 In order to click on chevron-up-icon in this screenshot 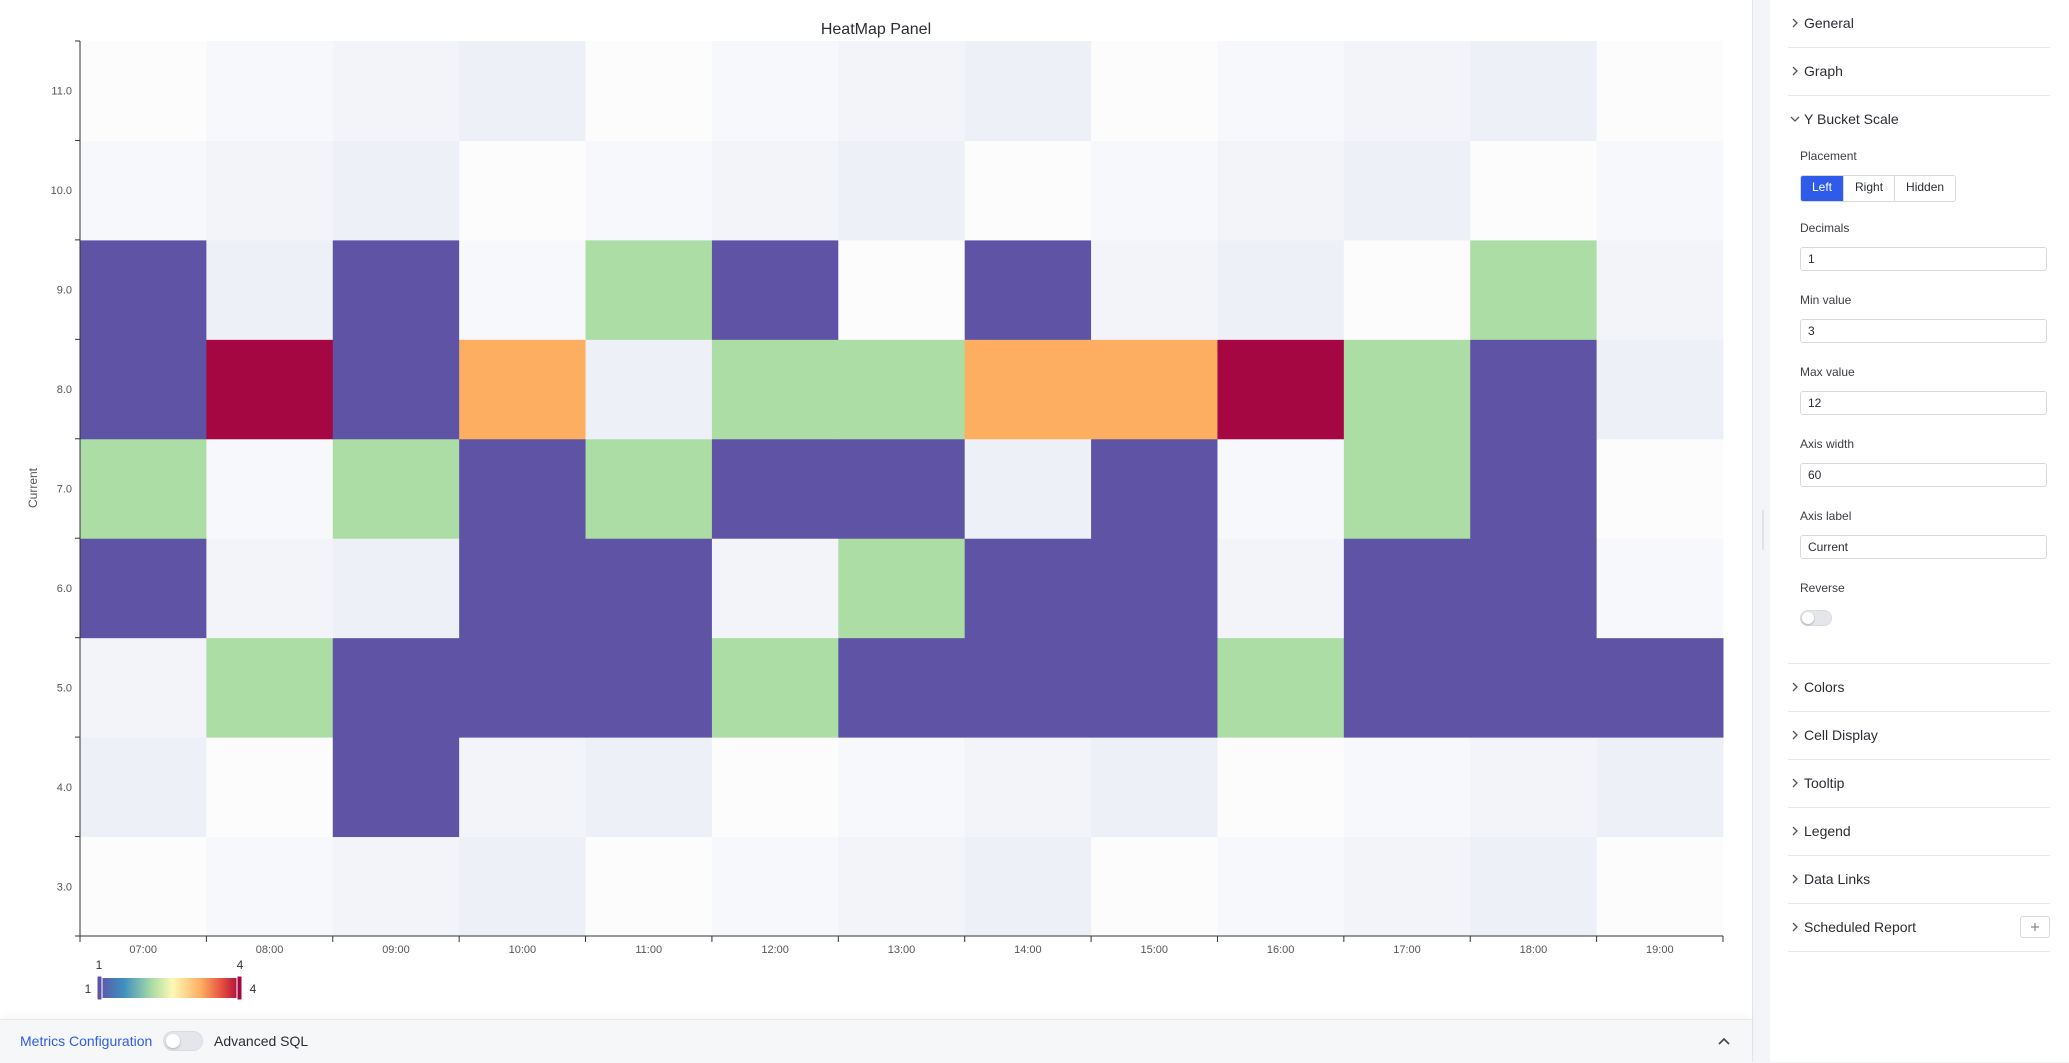, I will do `click(1724, 1041)`.